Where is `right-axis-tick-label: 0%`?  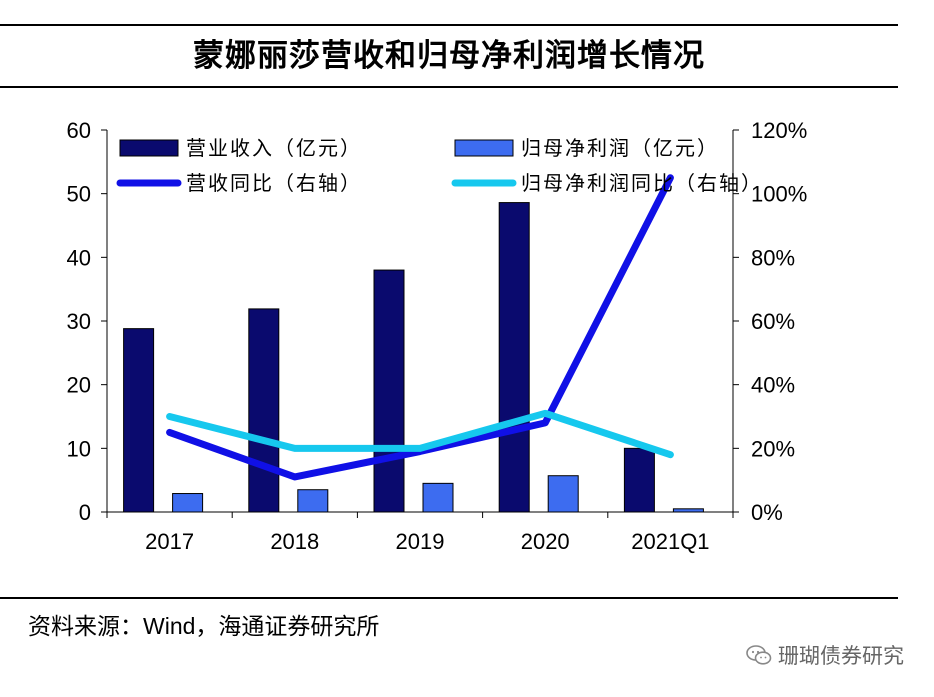
right-axis-tick-label: 0% is located at coordinates (767, 512).